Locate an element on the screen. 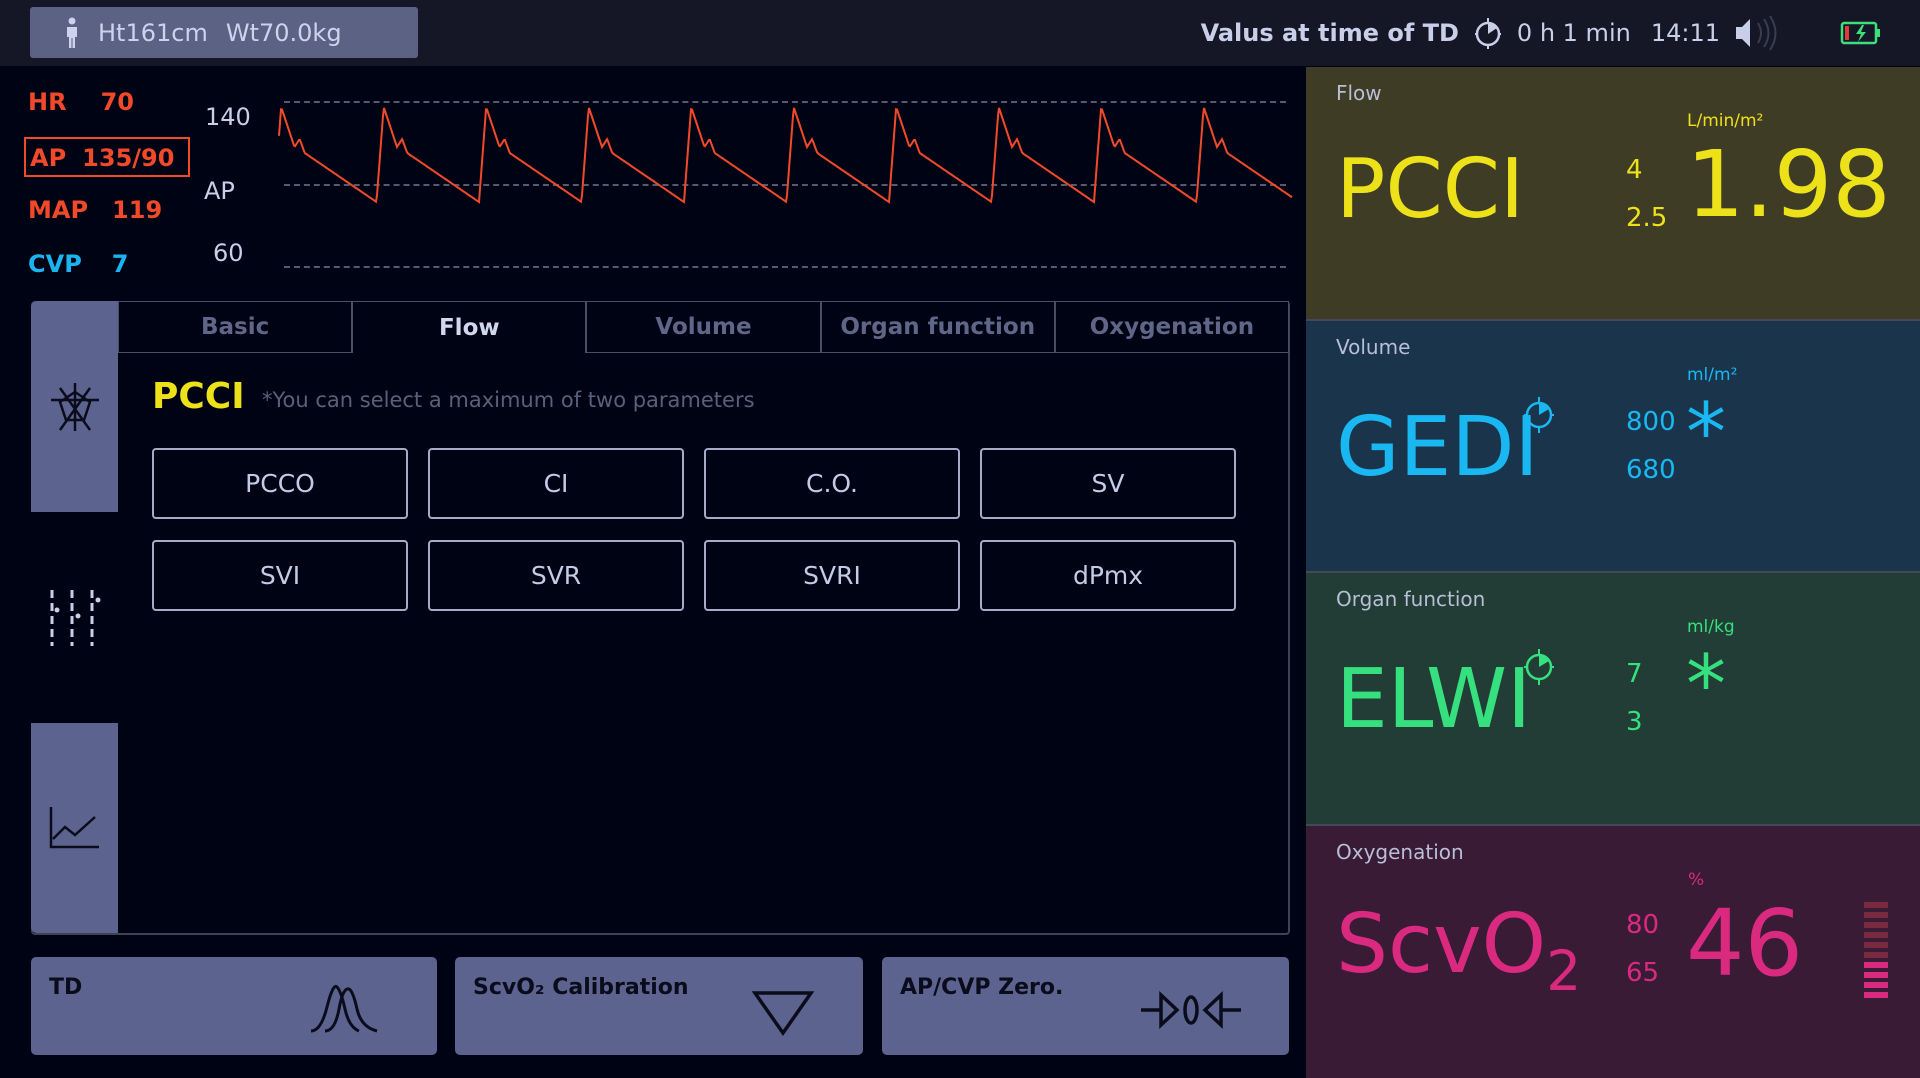 The image size is (1920, 1078). ap-waveform is located at coordinates (785, 155).